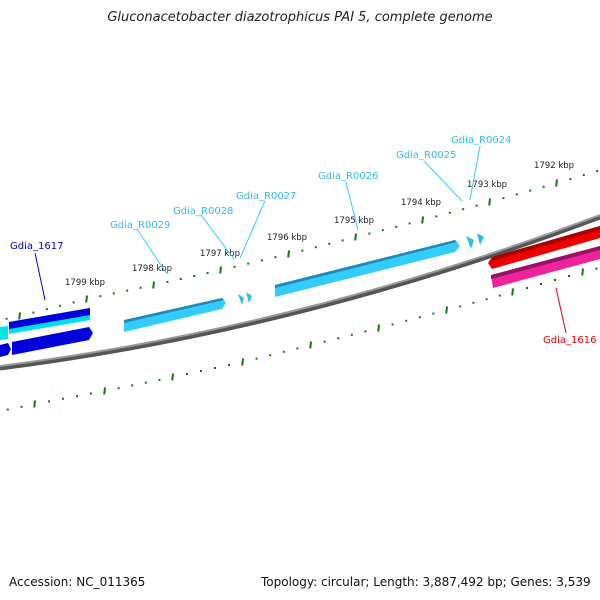 The height and width of the screenshot is (600, 600). Describe the element at coordinates (348, 176) in the screenshot. I see `gene-label-gdia-r0026: Gdia_R0026` at that location.